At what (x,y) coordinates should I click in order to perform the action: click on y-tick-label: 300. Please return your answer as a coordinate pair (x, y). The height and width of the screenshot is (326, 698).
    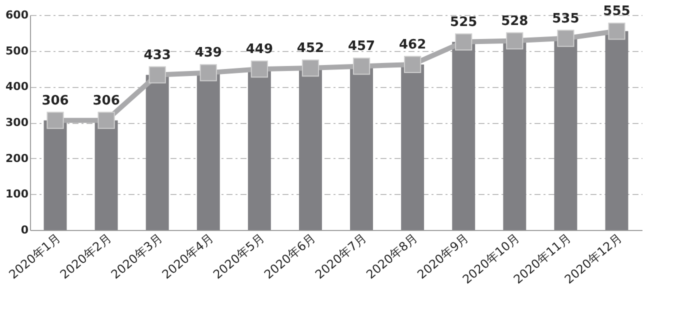
    Looking at the image, I should click on (17, 122).